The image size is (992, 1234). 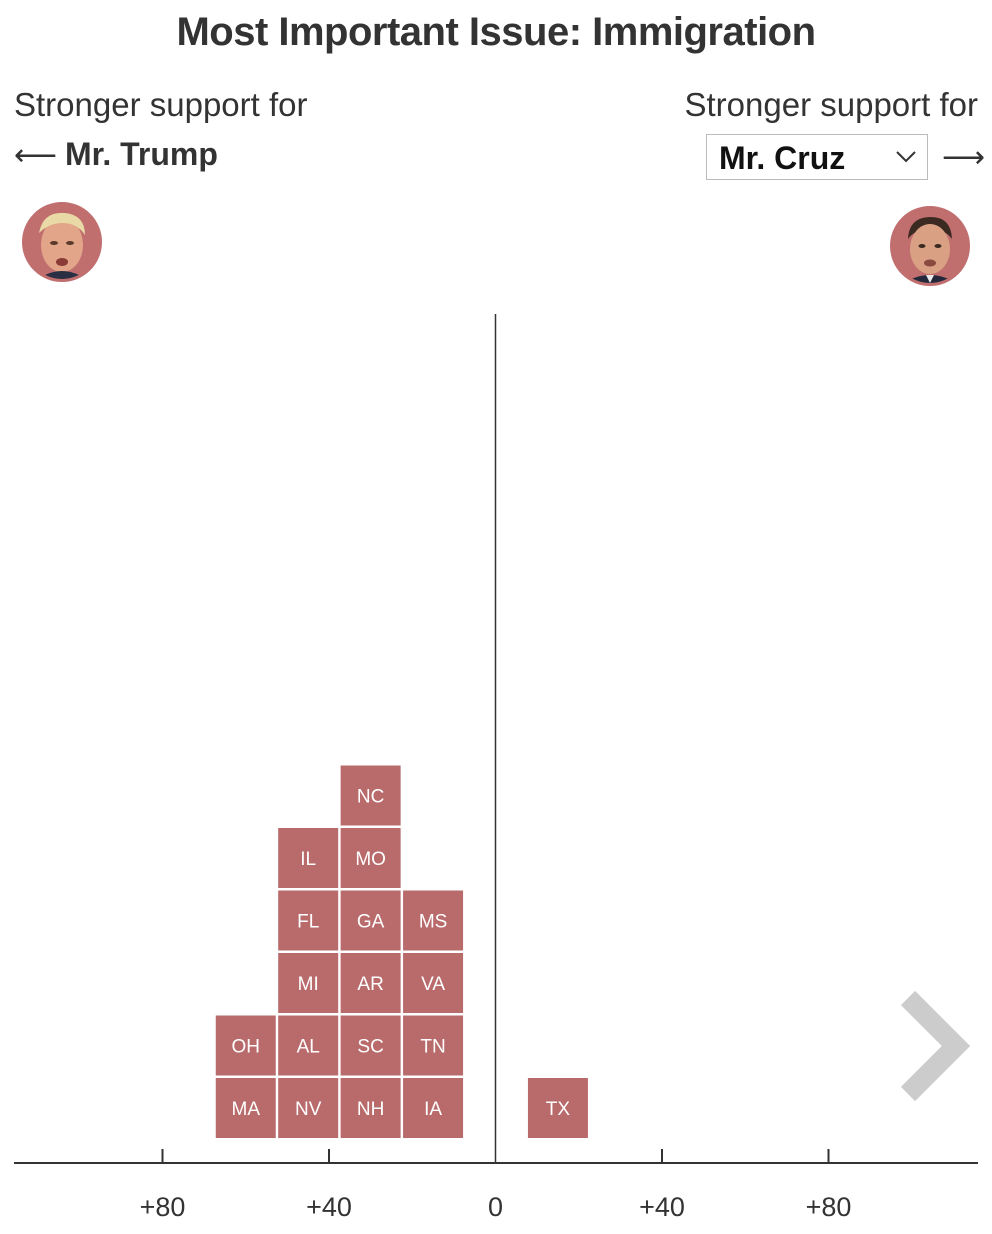 I want to click on state-label: GA, so click(x=371, y=922).